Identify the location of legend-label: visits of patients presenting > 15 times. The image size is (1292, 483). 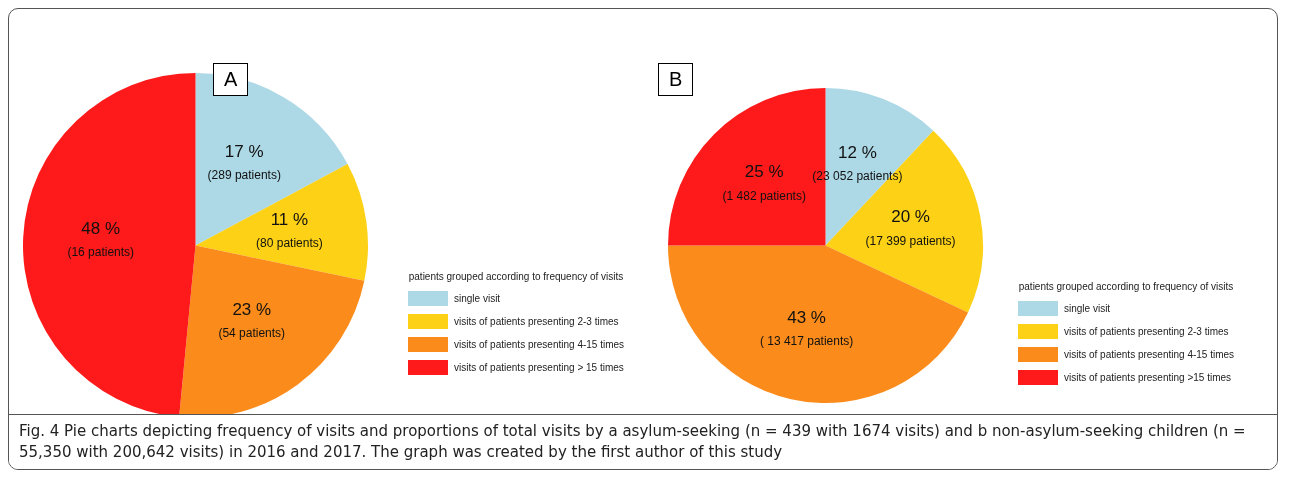
(539, 368).